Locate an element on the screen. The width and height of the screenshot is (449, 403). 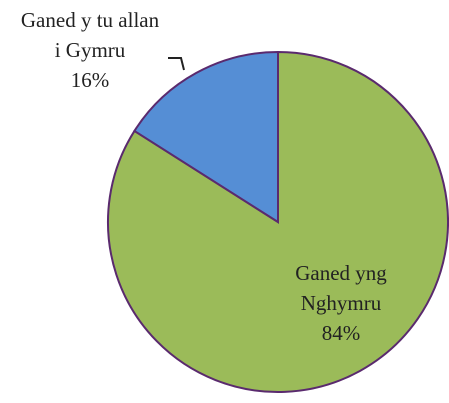
category-label: Ganed y tu allan i Gymru is located at coordinates (90, 35).